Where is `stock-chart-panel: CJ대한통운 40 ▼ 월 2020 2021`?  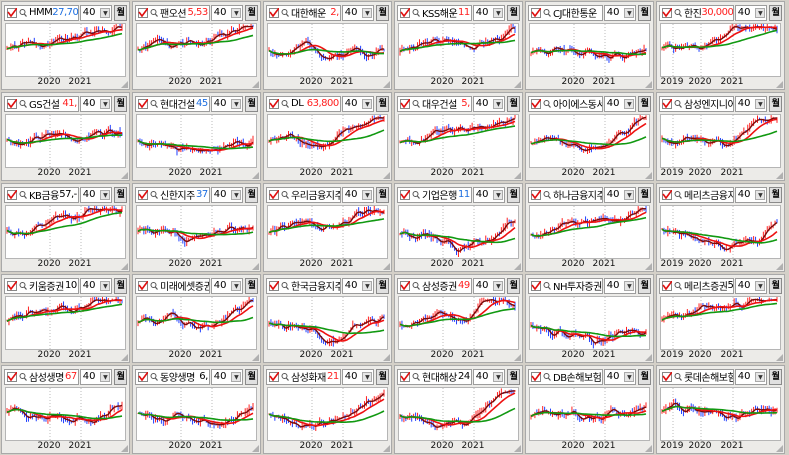 stock-chart-panel: CJ대한통운 40 ▼ 월 2020 2021 is located at coordinates (589, 45).